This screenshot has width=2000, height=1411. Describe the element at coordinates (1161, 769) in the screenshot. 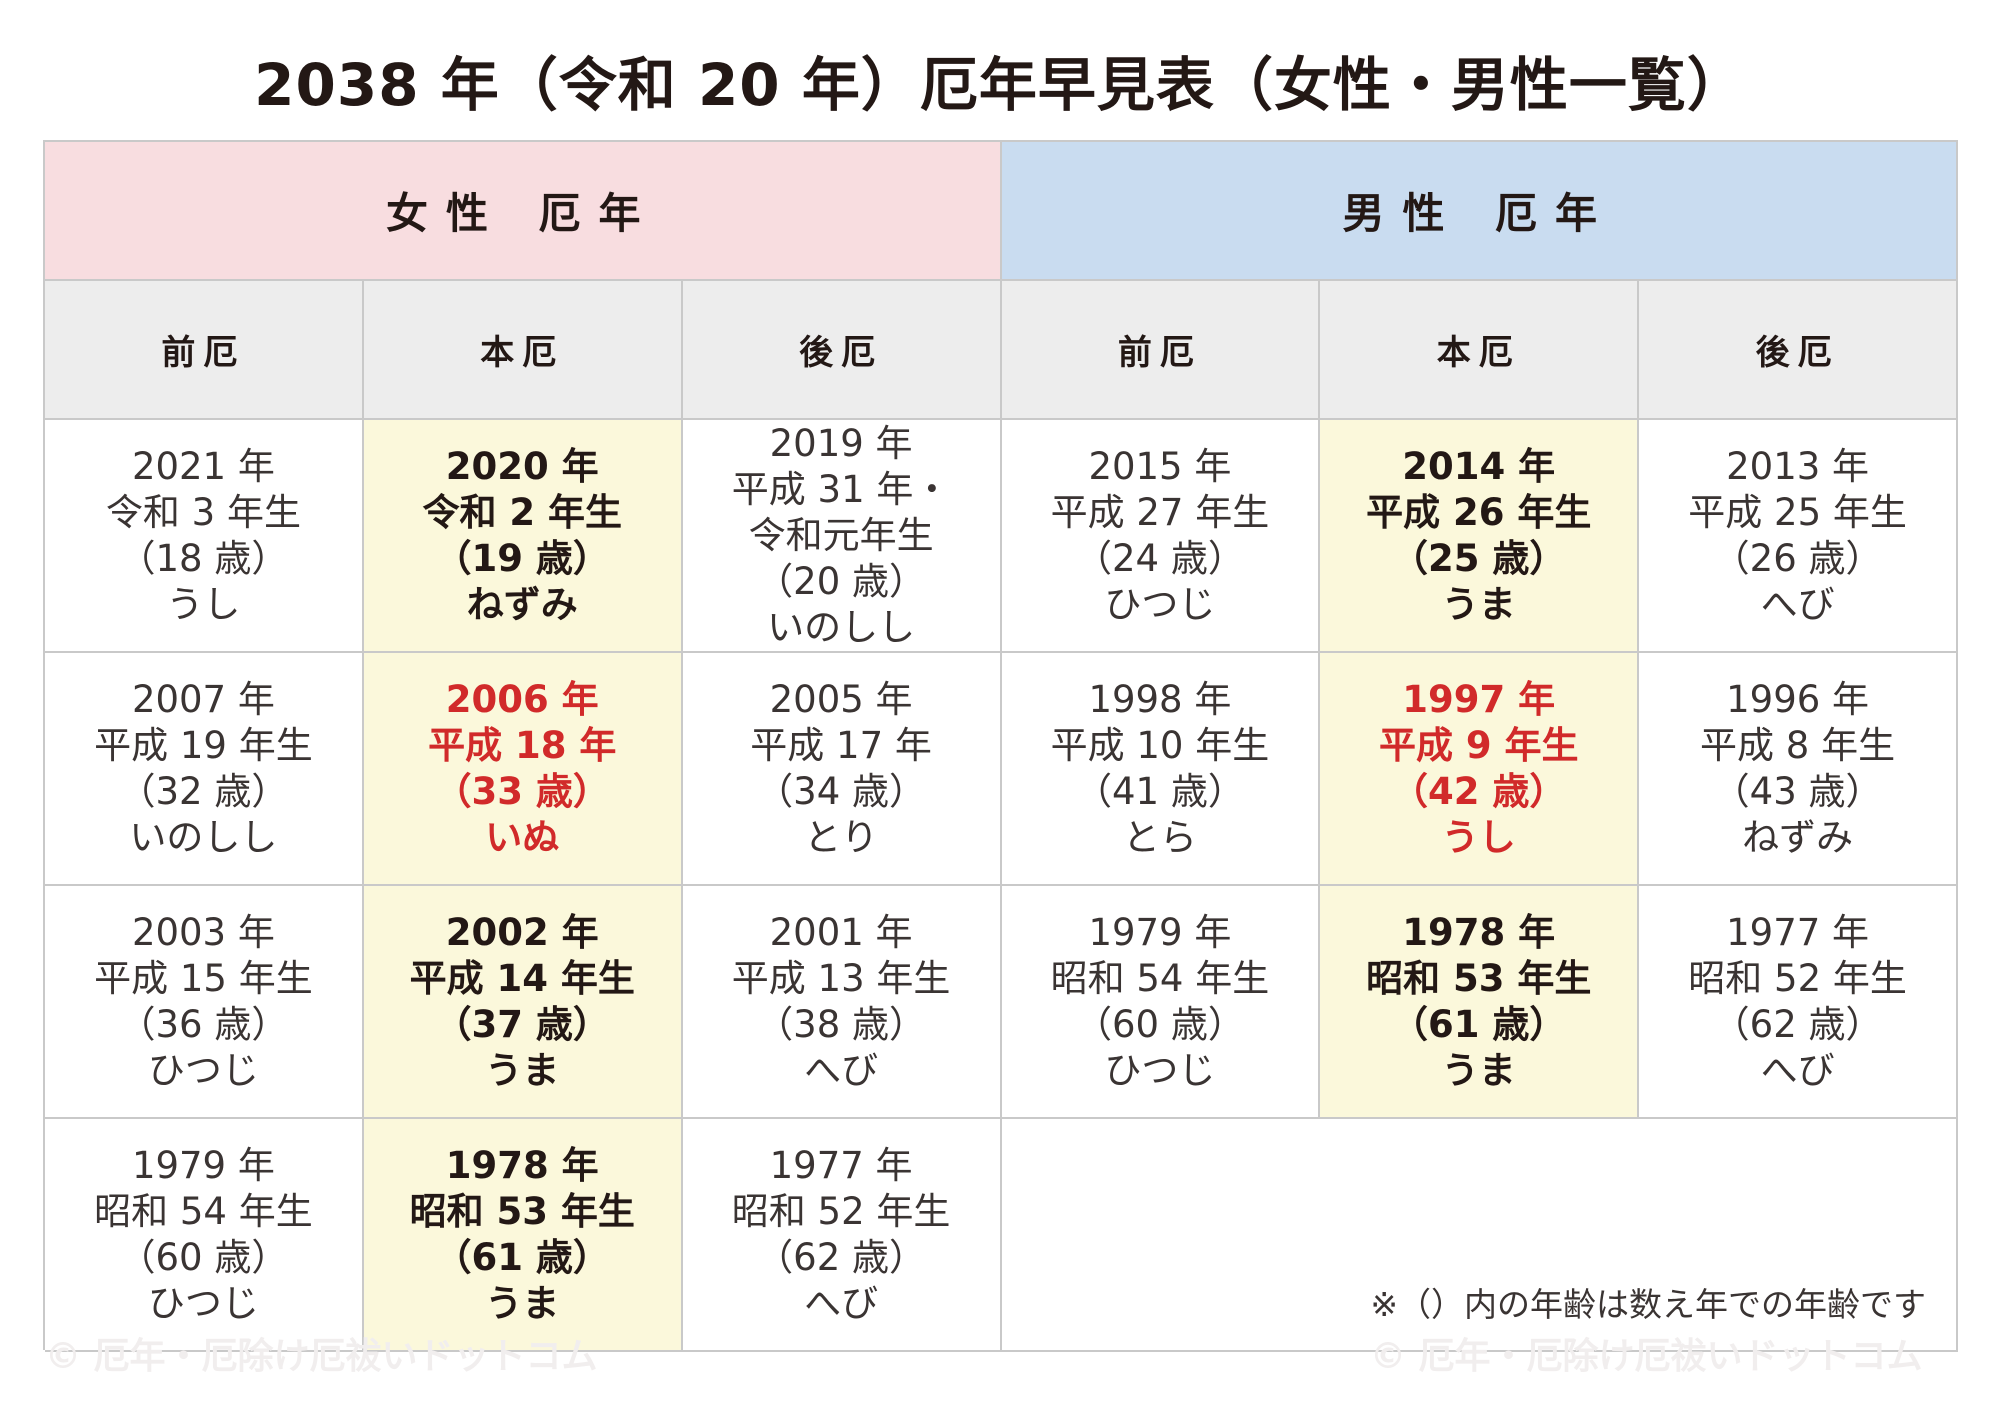

I see `table-cell: 1998 年 平成 10 年生 （41 歳） とら` at that location.